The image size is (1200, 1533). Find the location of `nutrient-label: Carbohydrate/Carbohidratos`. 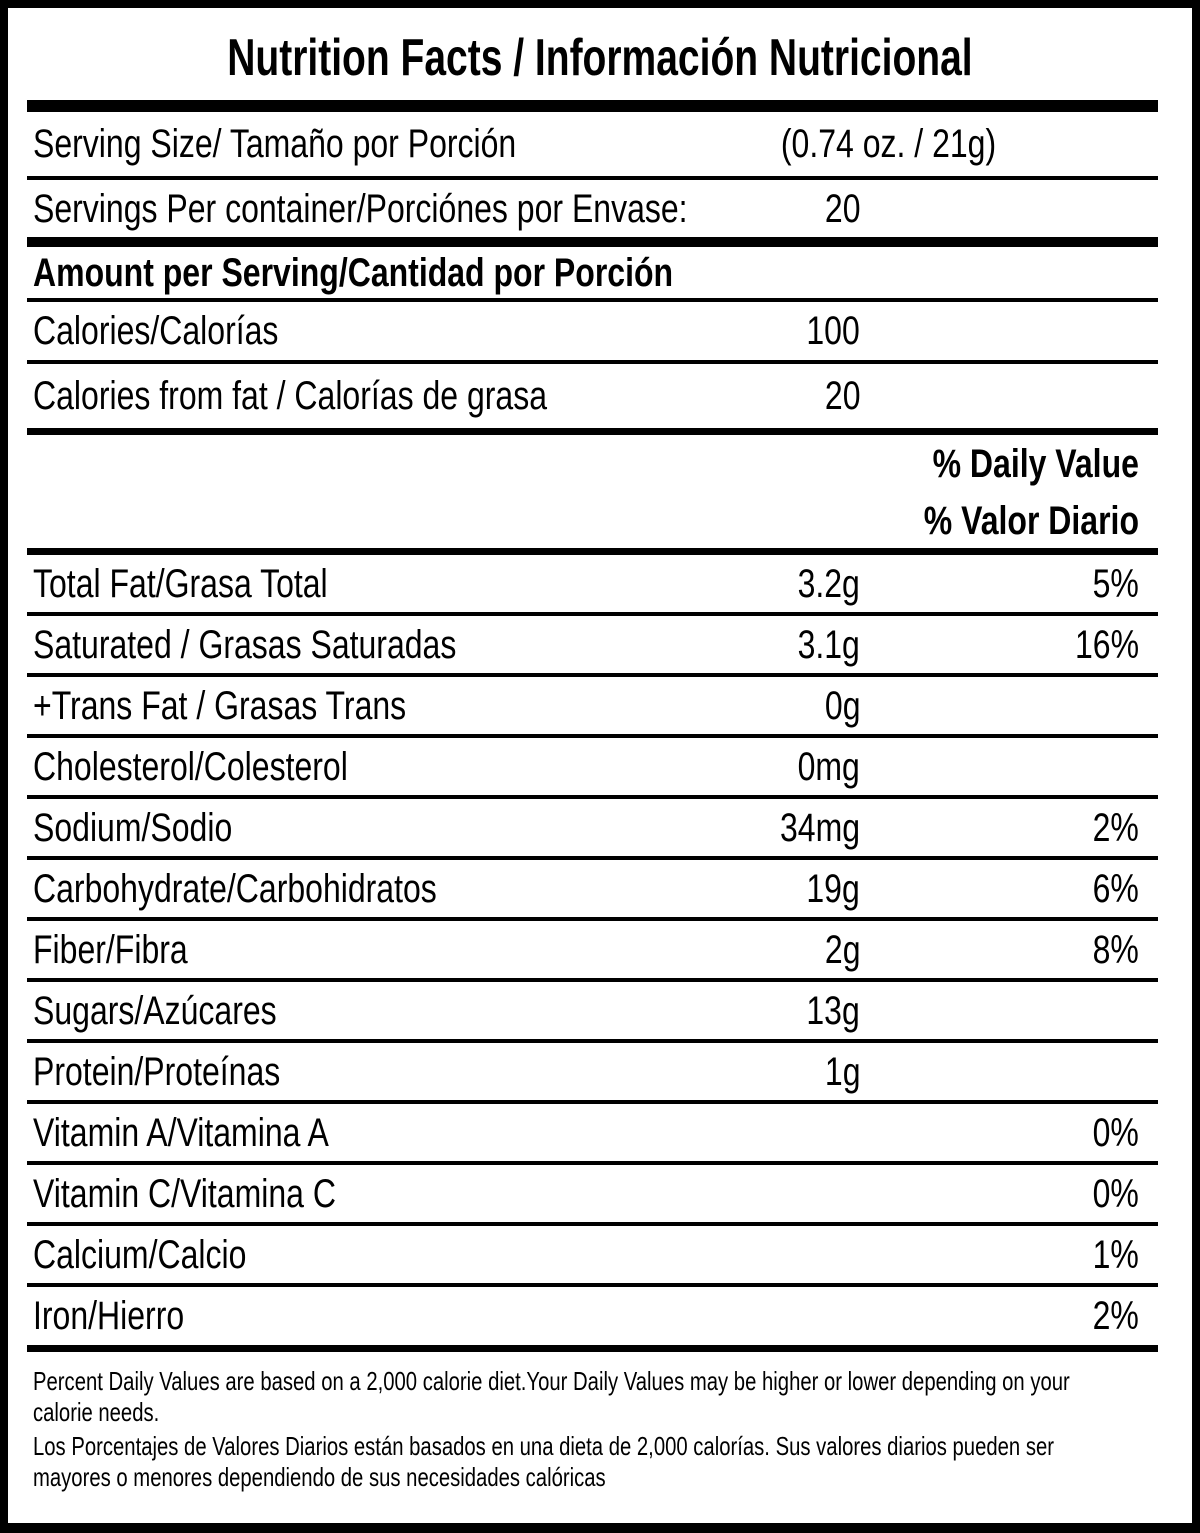

nutrient-label: Carbohydrate/Carbohidratos is located at coordinates (323, 889).